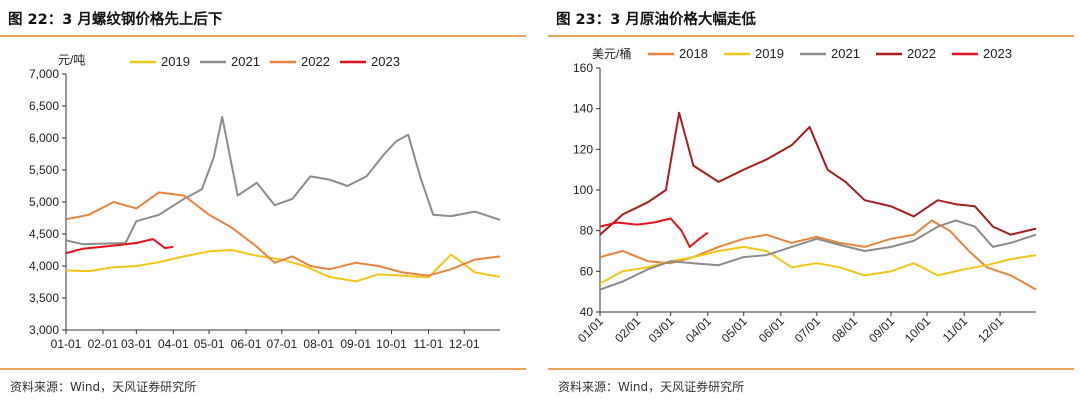 Image resolution: width=1080 pixels, height=402 pixels. What do you see at coordinates (807, 329) in the screenshot?
I see `x-tick-label: 07/01` at bounding box center [807, 329].